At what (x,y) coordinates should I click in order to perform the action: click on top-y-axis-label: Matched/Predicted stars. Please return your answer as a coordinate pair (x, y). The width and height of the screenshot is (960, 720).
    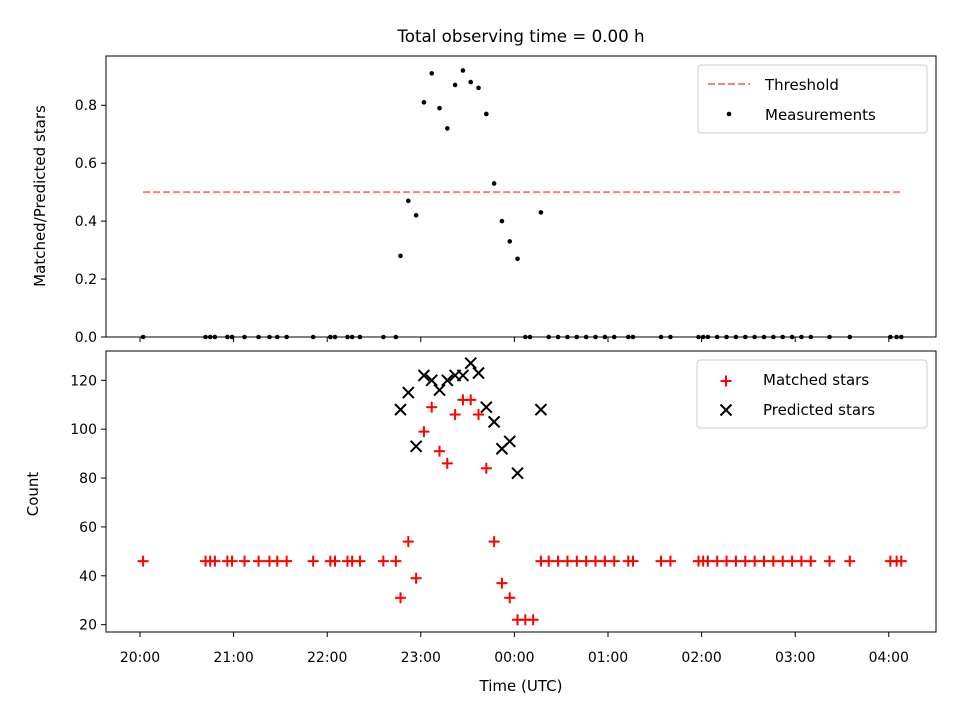
    Looking at the image, I should click on (40, 196).